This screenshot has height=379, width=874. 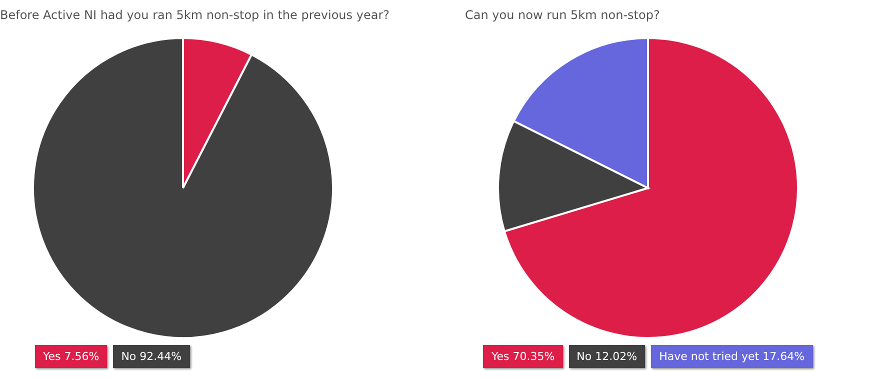 I want to click on chart-title: Can you now run 5km non-stop?, so click(x=562, y=15).